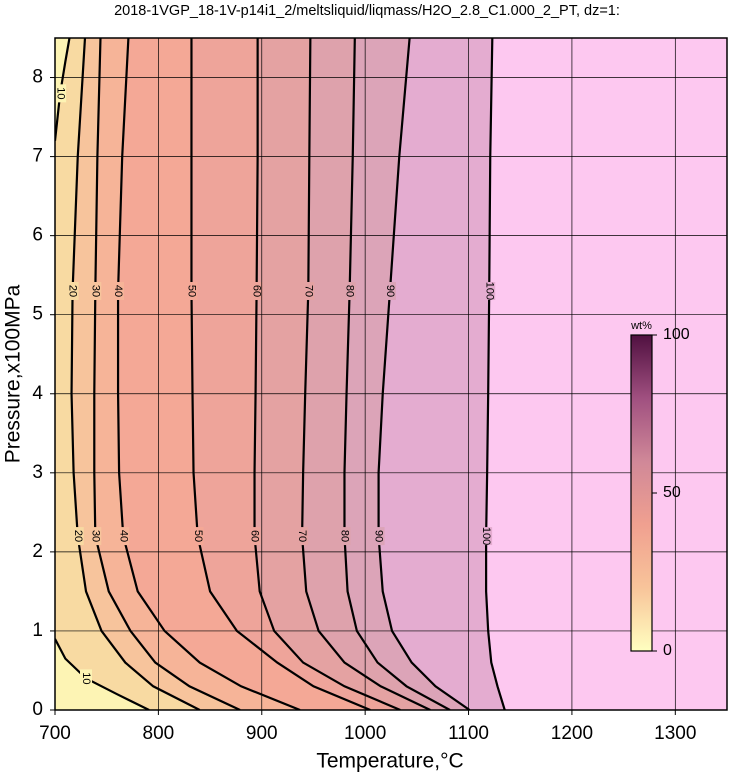 The width and height of the screenshot is (734, 776). Describe the element at coordinates (159, 733) in the screenshot. I see `x-tick-label: 800` at that location.